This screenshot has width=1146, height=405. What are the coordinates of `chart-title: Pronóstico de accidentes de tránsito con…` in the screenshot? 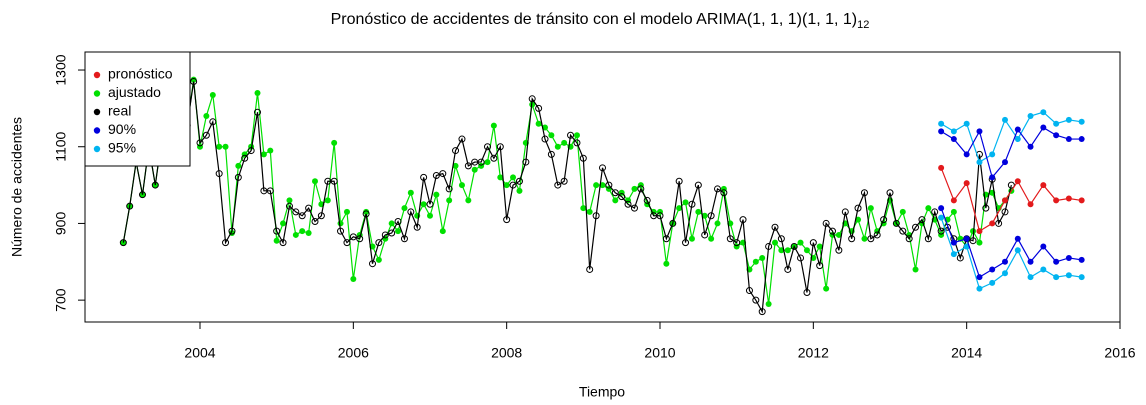 It's located at (600, 21).